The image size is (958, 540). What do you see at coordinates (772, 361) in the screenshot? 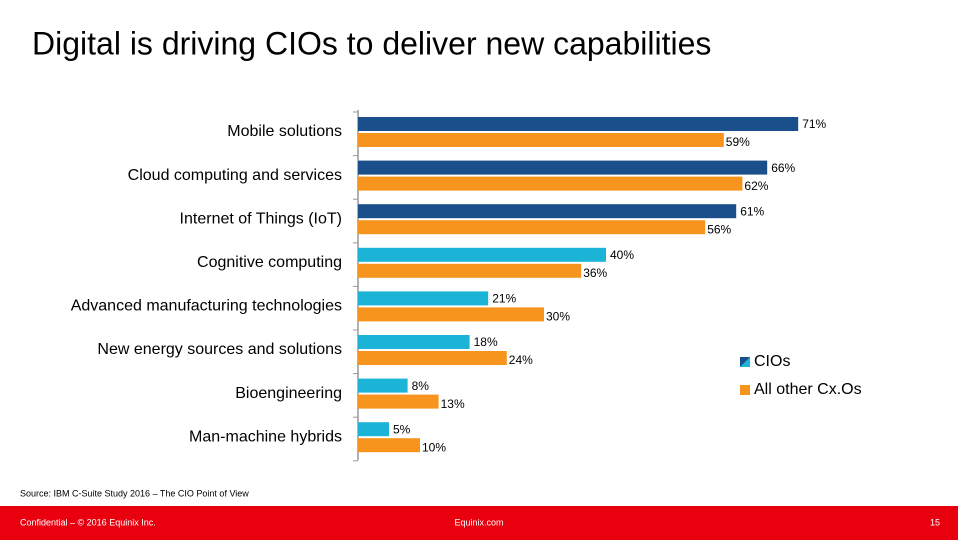
I see `legend-label: CIOs` at bounding box center [772, 361].